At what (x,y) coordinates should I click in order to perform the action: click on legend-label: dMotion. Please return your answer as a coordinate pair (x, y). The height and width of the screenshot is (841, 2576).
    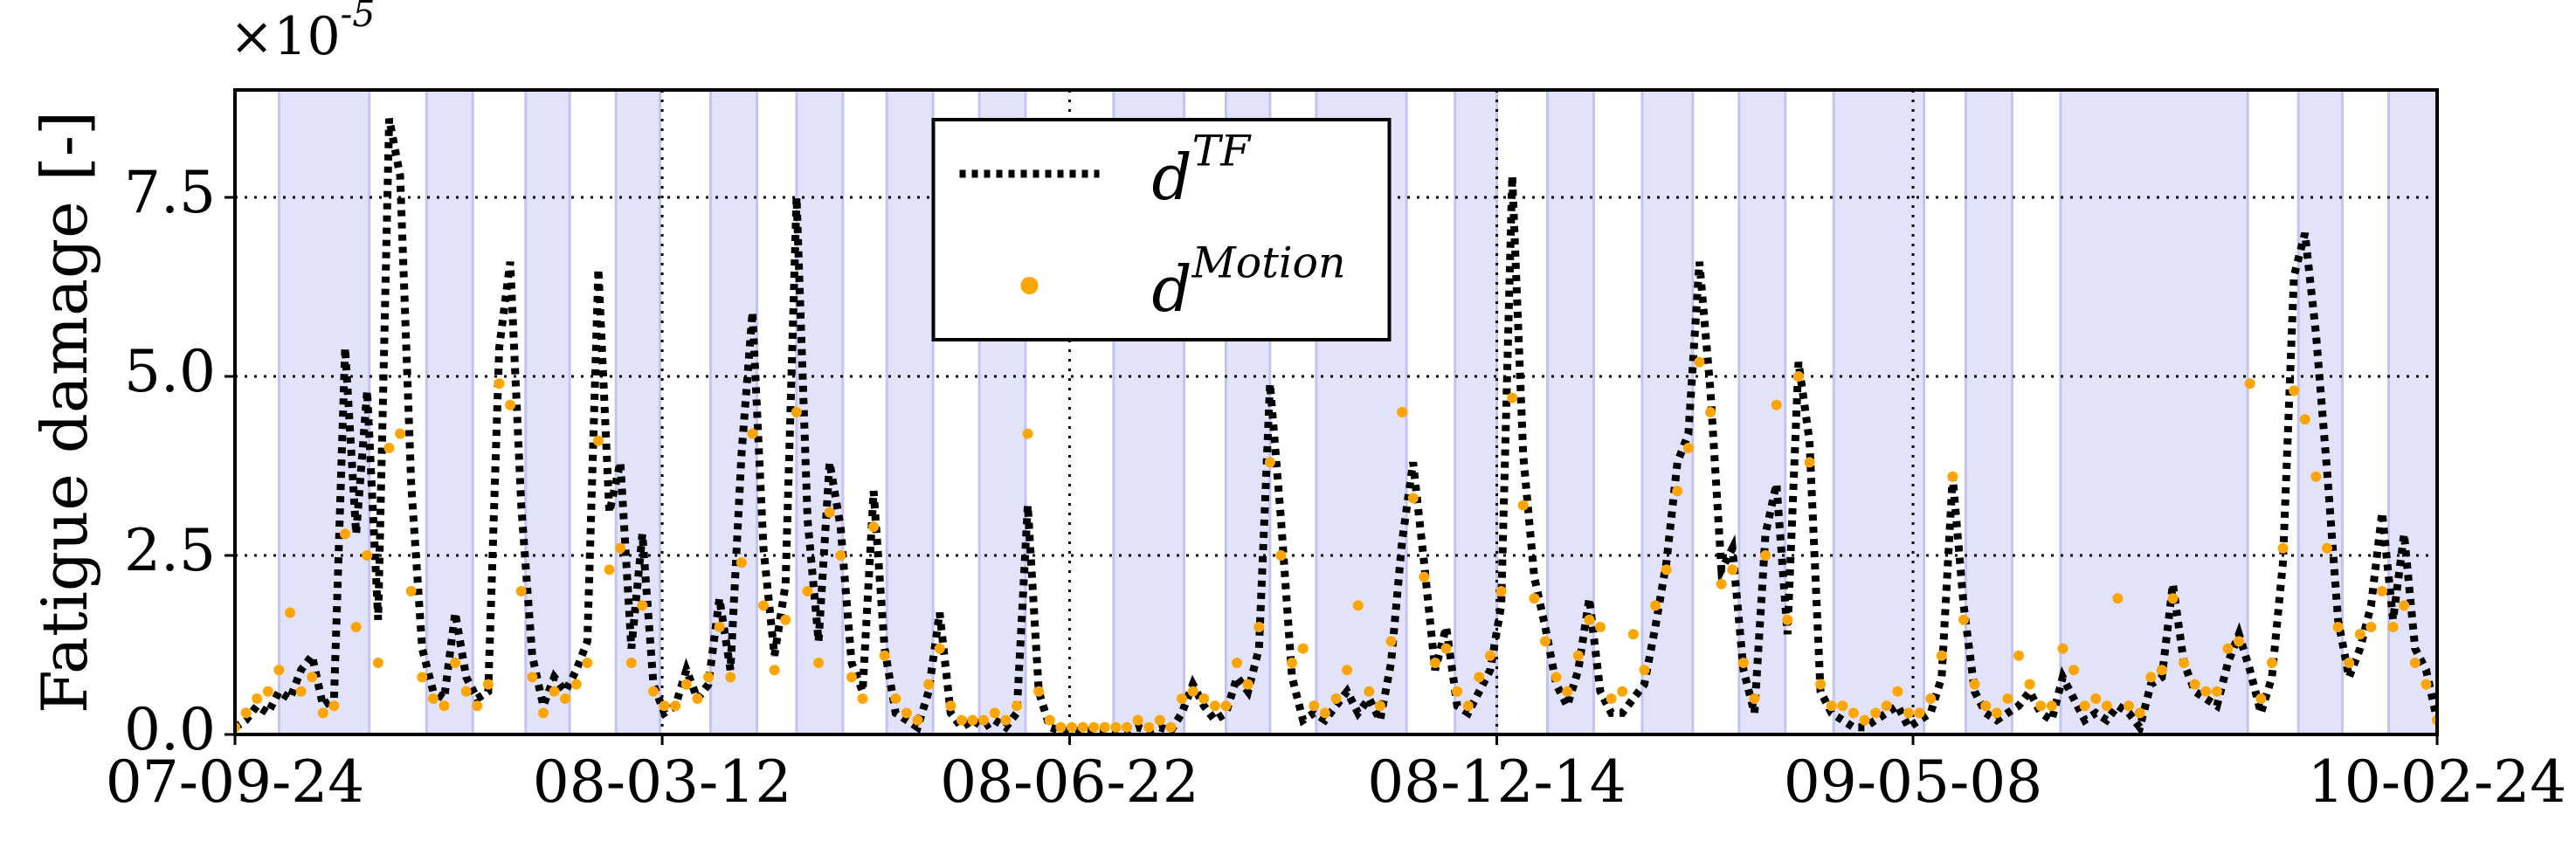
    Looking at the image, I should click on (1249, 282).